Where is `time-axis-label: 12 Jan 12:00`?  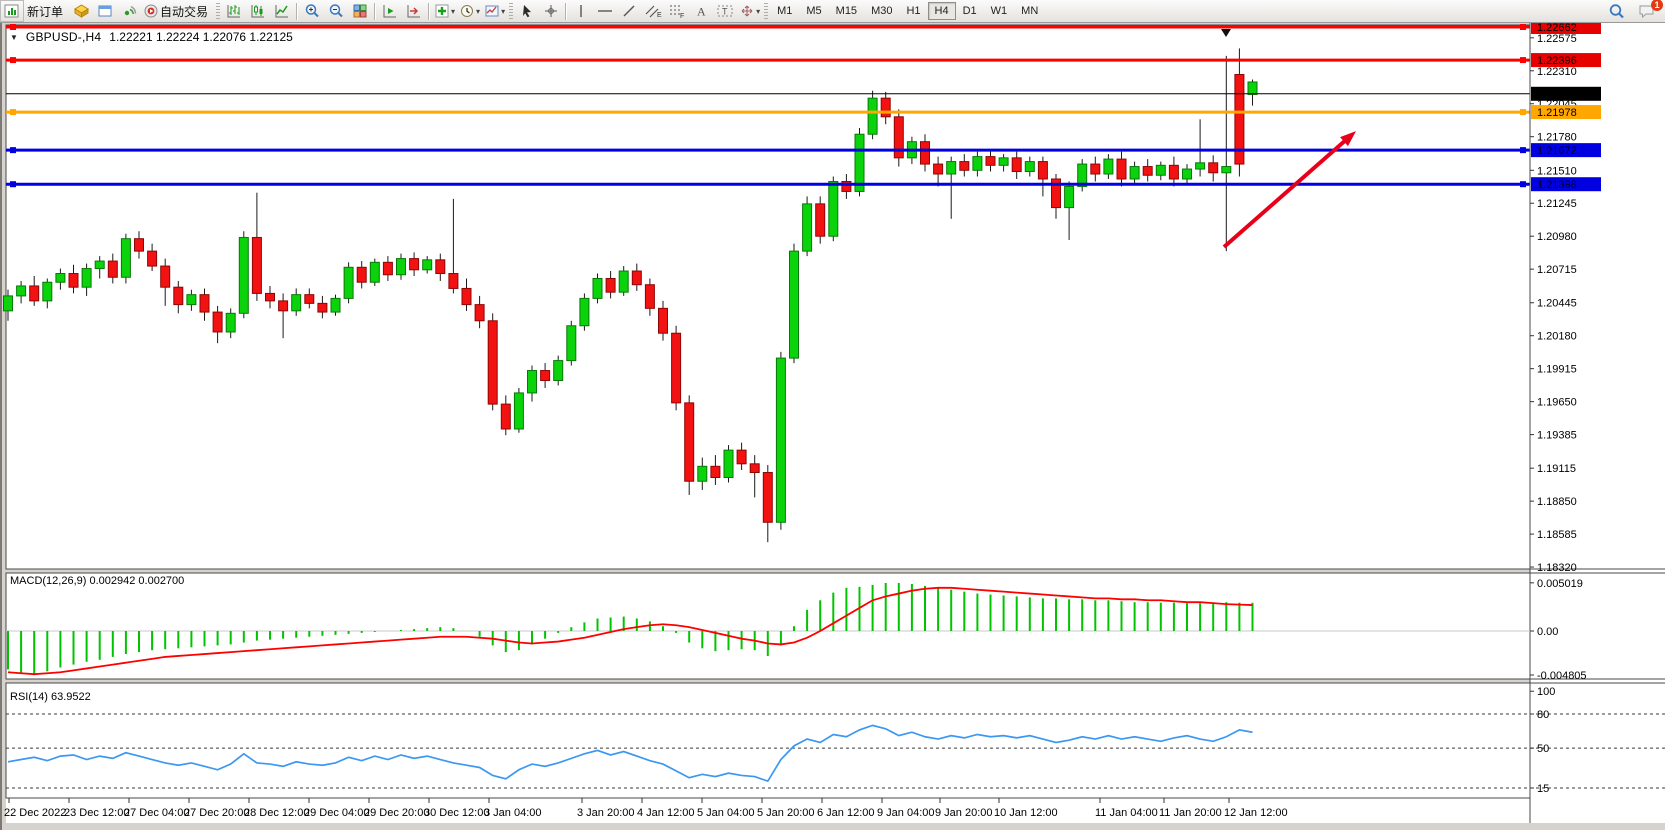 time-axis-label: 12 Jan 12:00 is located at coordinates (1256, 813).